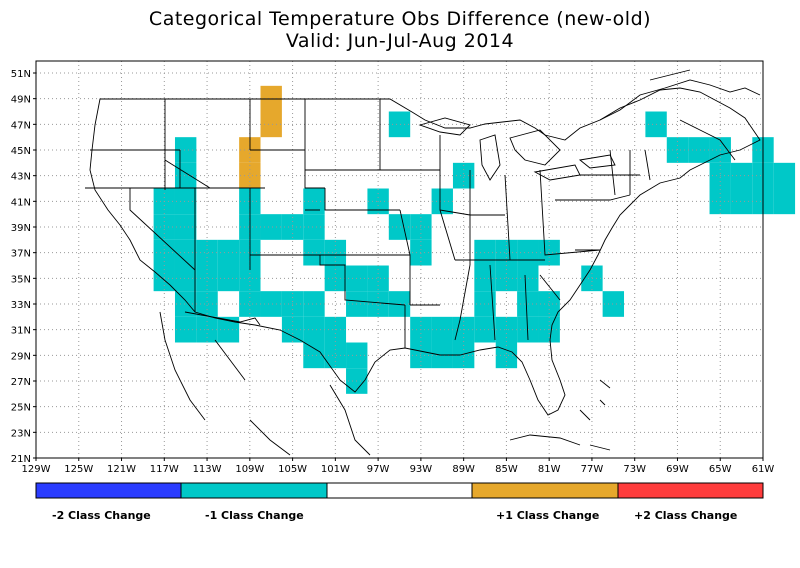  Describe the element at coordinates (634, 469) in the screenshot. I see `lon-tick-label: 73W` at that location.